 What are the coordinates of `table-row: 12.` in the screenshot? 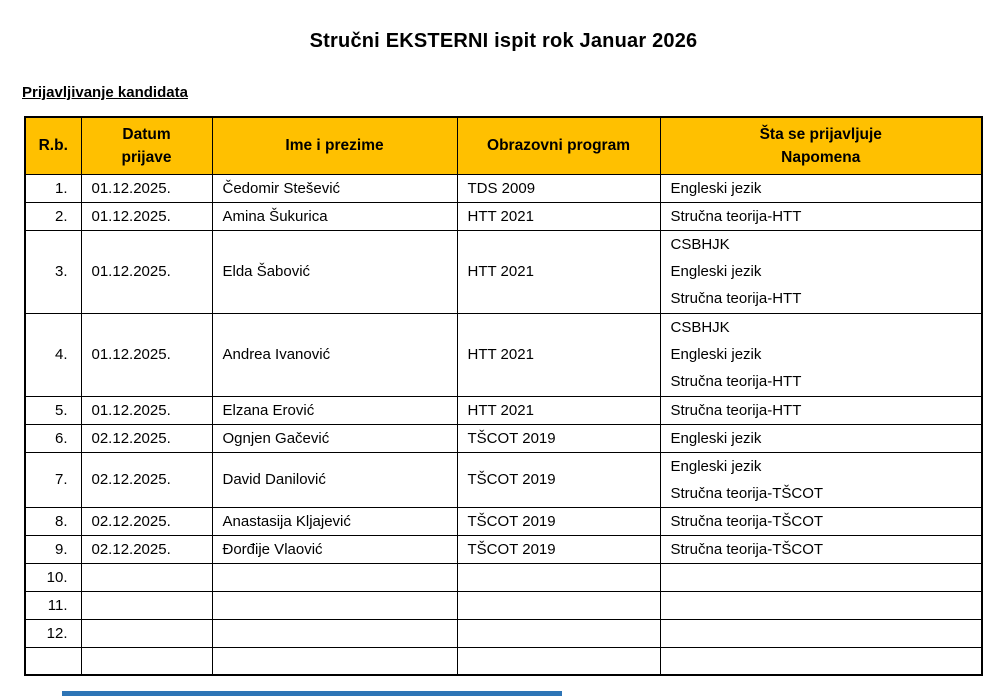 It's located at (503, 633).